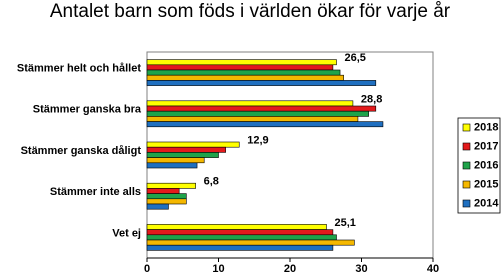 This screenshot has width=501, height=279. What do you see at coordinates (218, 269) in the screenshot?
I see `x-tick-label: 10` at bounding box center [218, 269].